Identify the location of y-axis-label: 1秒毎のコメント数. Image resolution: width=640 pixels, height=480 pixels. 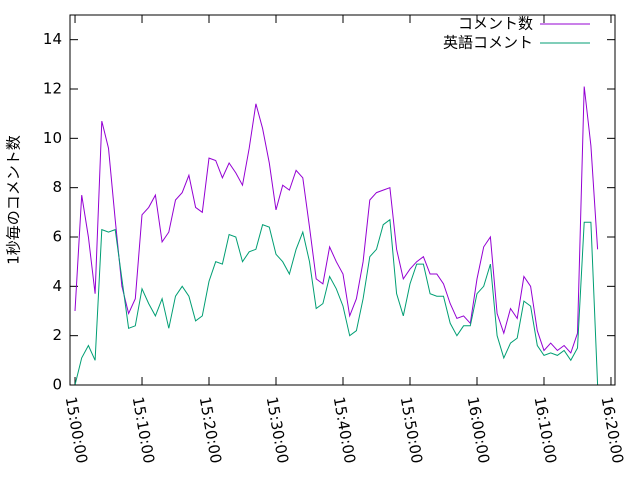
(14, 200).